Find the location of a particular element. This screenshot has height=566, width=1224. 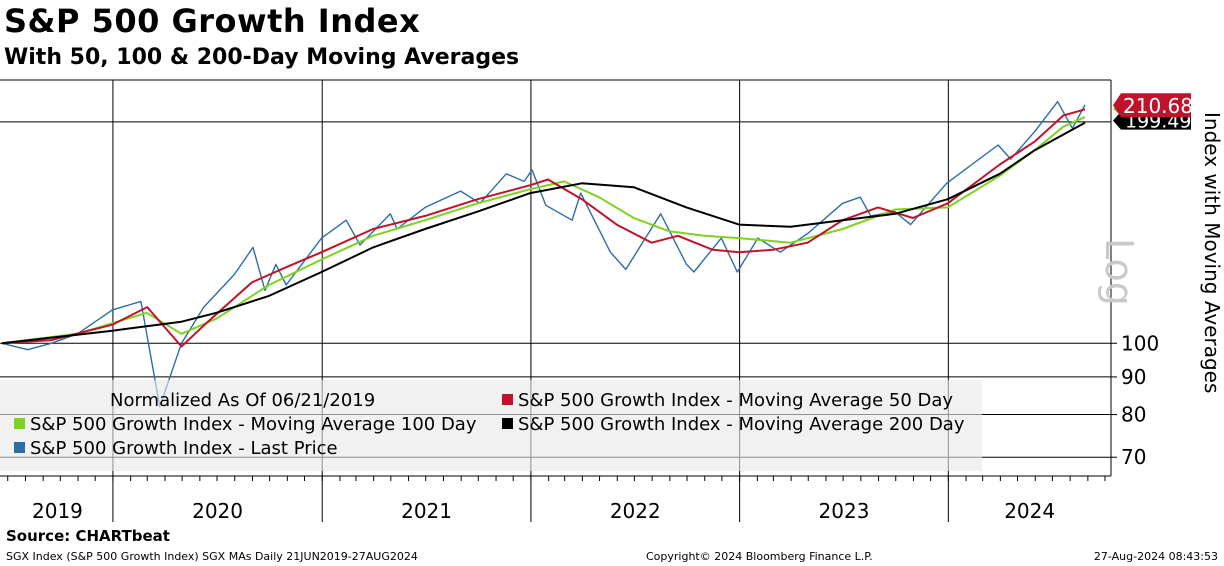

x-tick-label-2021: 2021 is located at coordinates (426, 511).